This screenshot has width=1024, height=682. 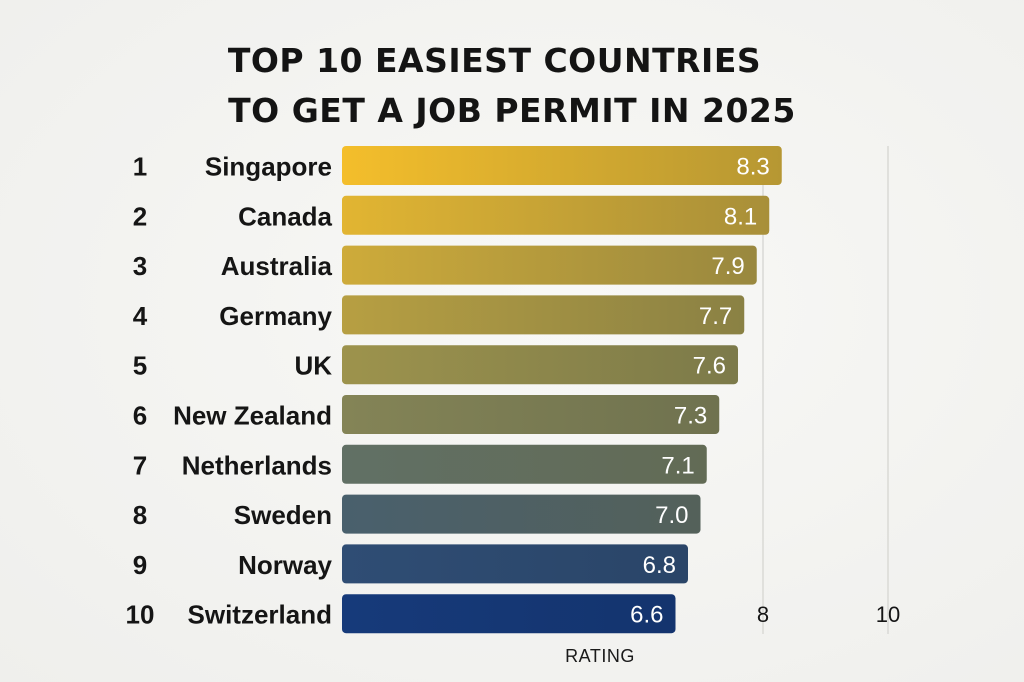 I want to click on rank-label: 10, so click(x=140, y=615).